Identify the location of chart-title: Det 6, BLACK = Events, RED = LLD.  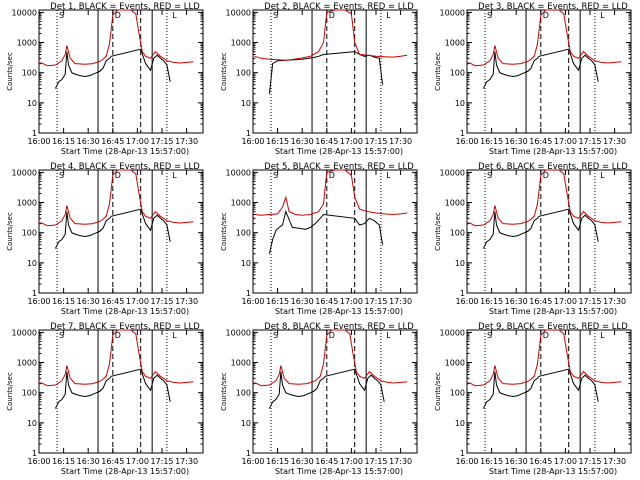
(553, 167).